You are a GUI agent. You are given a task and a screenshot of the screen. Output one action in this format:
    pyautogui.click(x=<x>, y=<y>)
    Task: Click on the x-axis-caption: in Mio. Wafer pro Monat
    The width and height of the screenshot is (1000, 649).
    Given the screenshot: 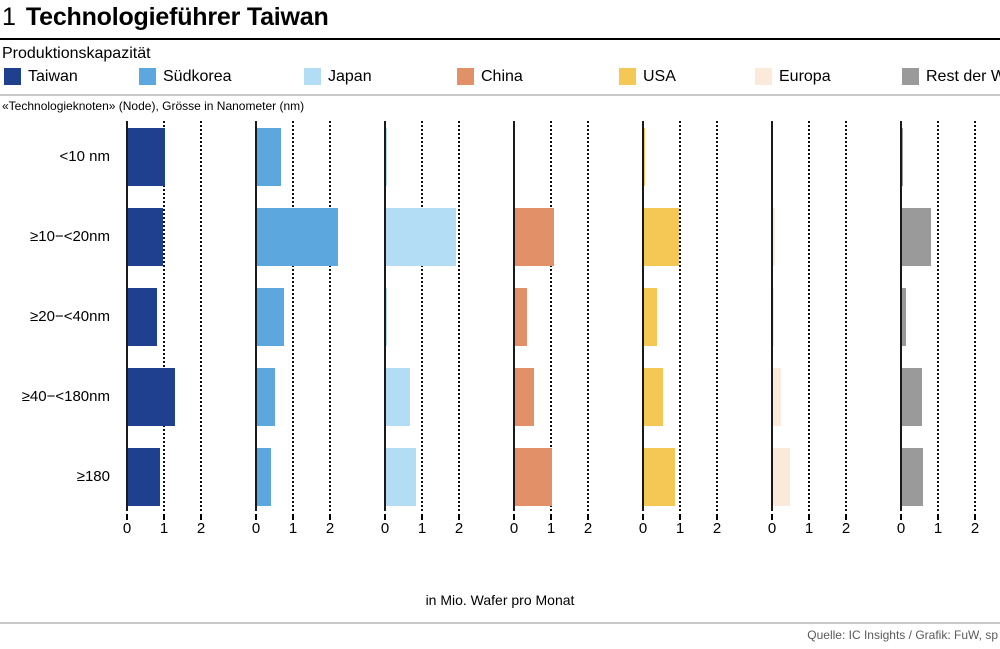 What is the action you would take?
    pyautogui.click(x=500, y=600)
    